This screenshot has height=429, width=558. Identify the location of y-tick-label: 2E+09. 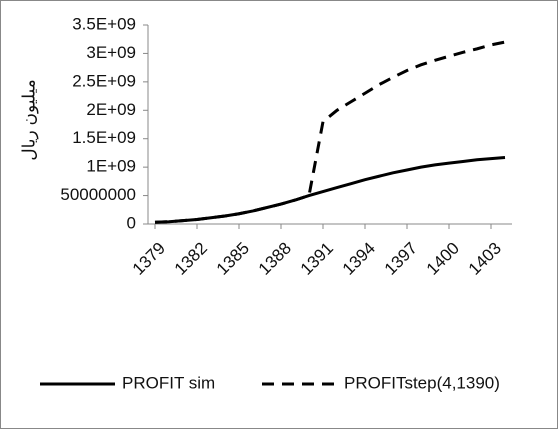
(111, 109).